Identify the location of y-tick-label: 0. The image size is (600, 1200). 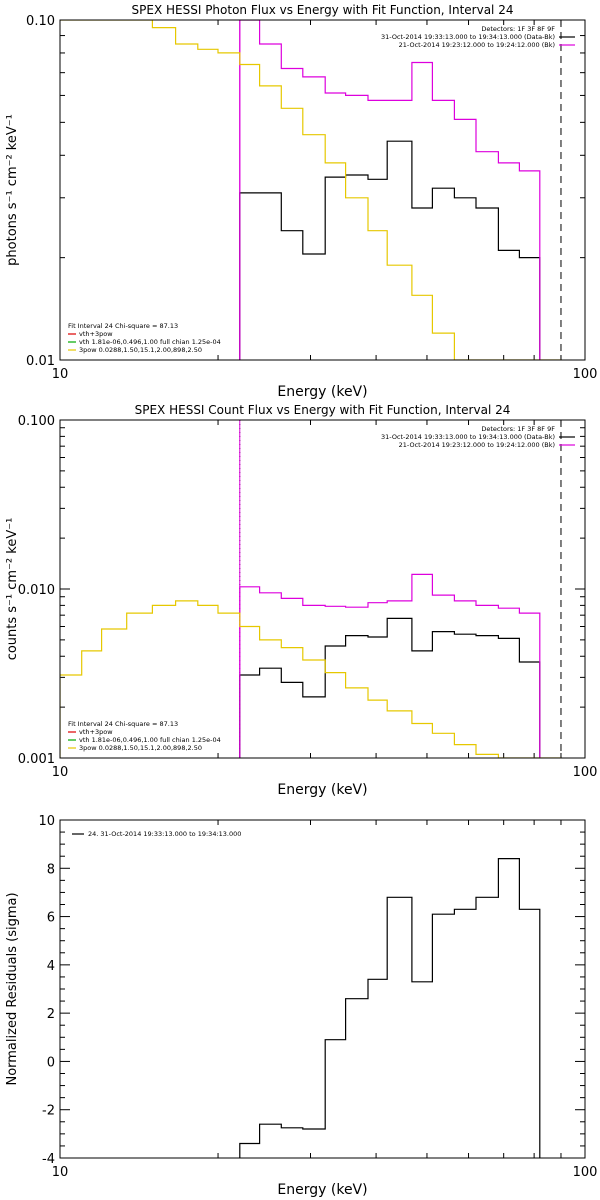
(51, 1062).